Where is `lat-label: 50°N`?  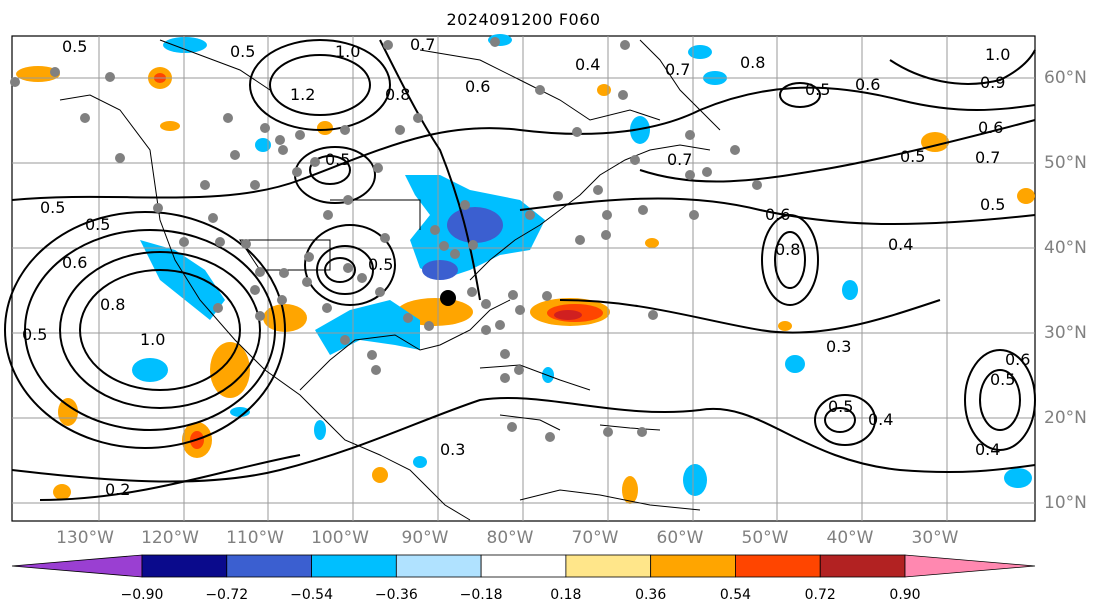 lat-label: 50°N is located at coordinates (1065, 163).